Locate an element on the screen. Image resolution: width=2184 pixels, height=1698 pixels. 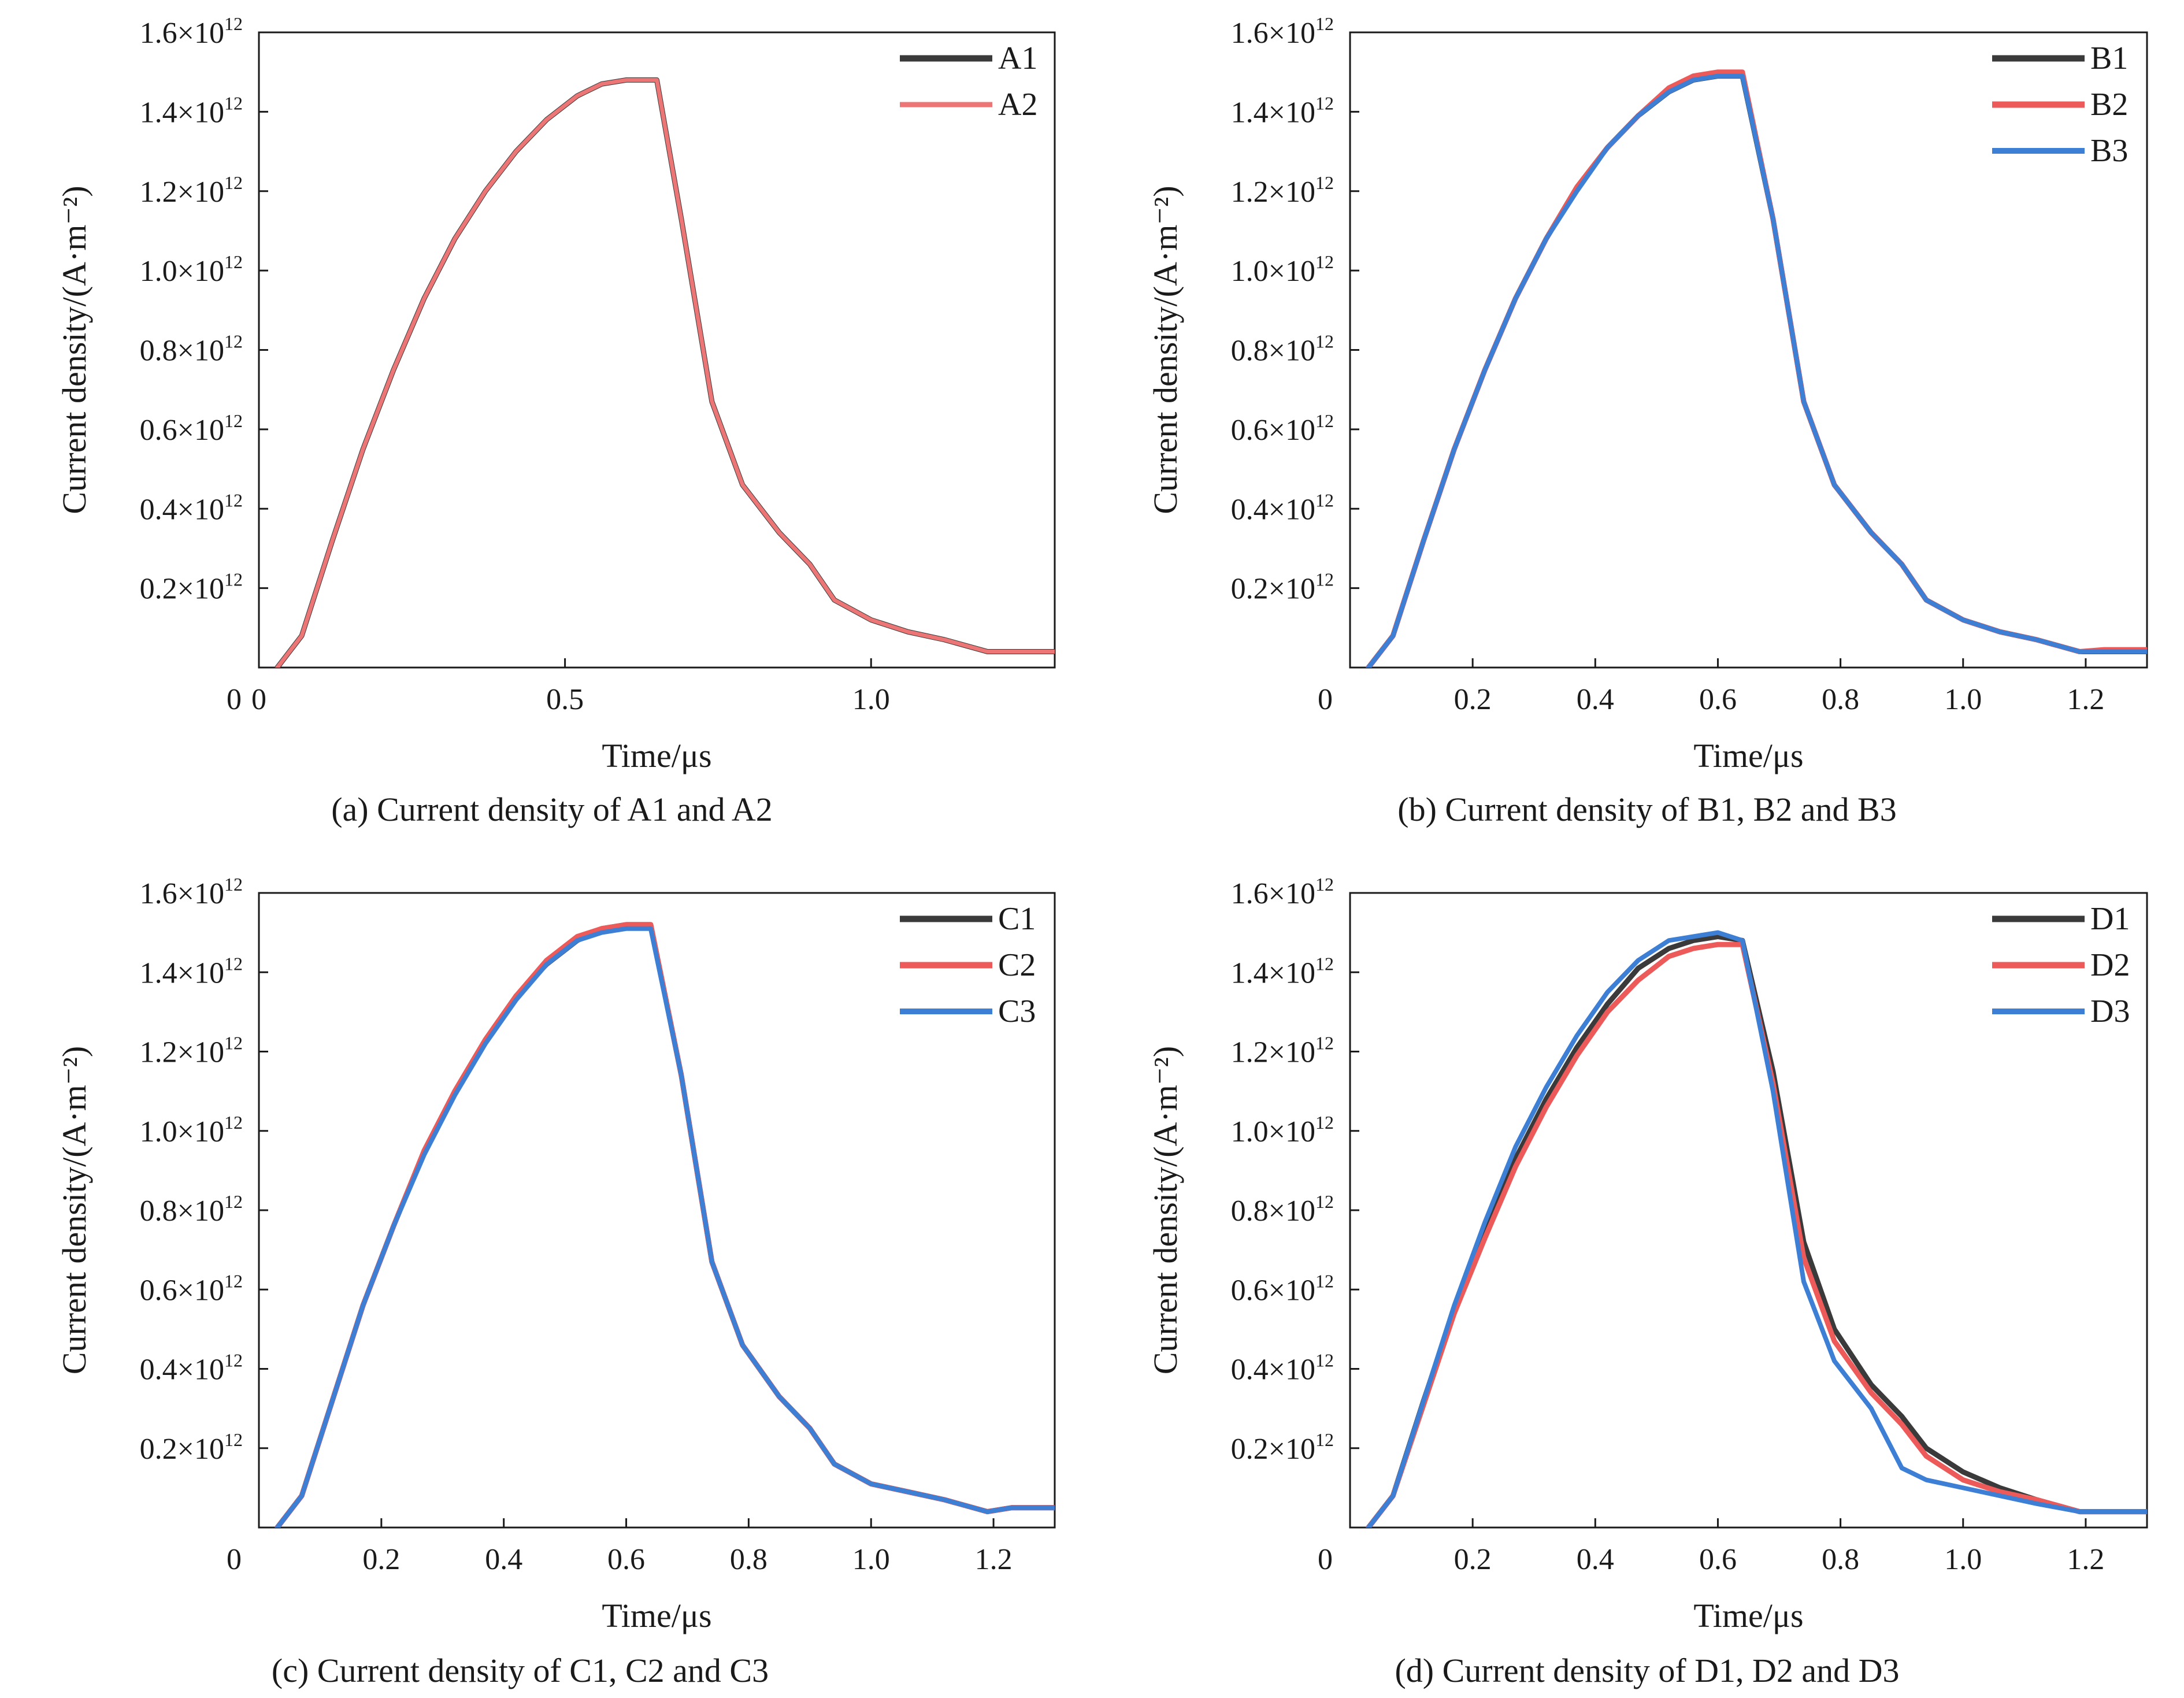
x-tick-label: 0.5 is located at coordinates (565, 699).